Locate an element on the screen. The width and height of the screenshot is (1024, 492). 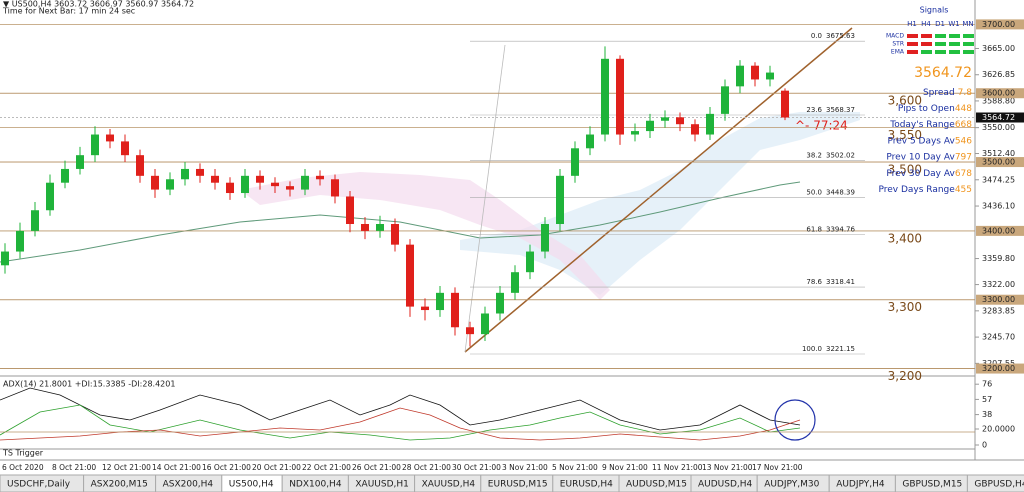
tab-label: AUDUSD,H4 is located at coordinates (725, 485).